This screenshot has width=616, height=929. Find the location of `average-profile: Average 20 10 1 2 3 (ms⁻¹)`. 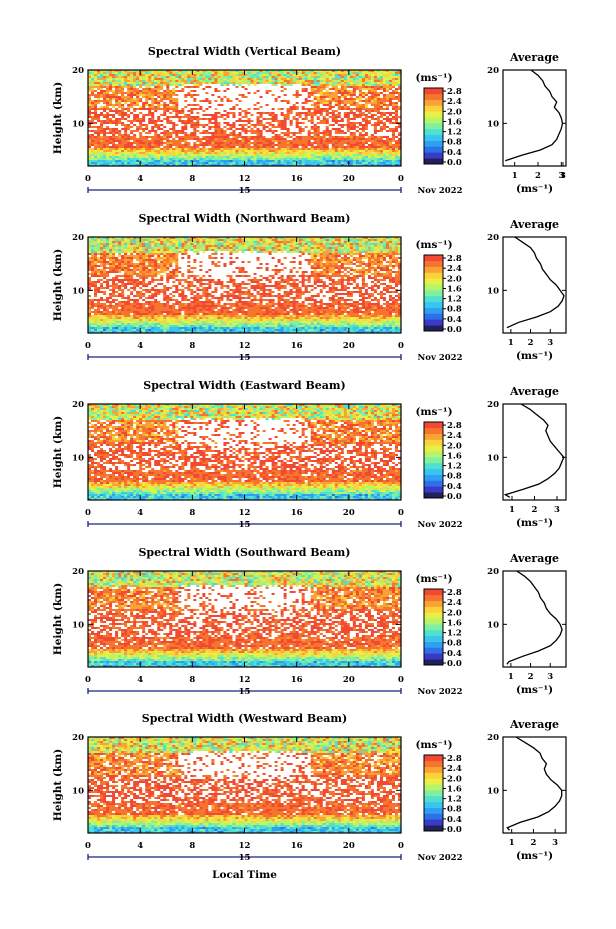

average-profile: Average 20 10 1 2 3 (ms⁻¹) is located at coordinates (526, 790).